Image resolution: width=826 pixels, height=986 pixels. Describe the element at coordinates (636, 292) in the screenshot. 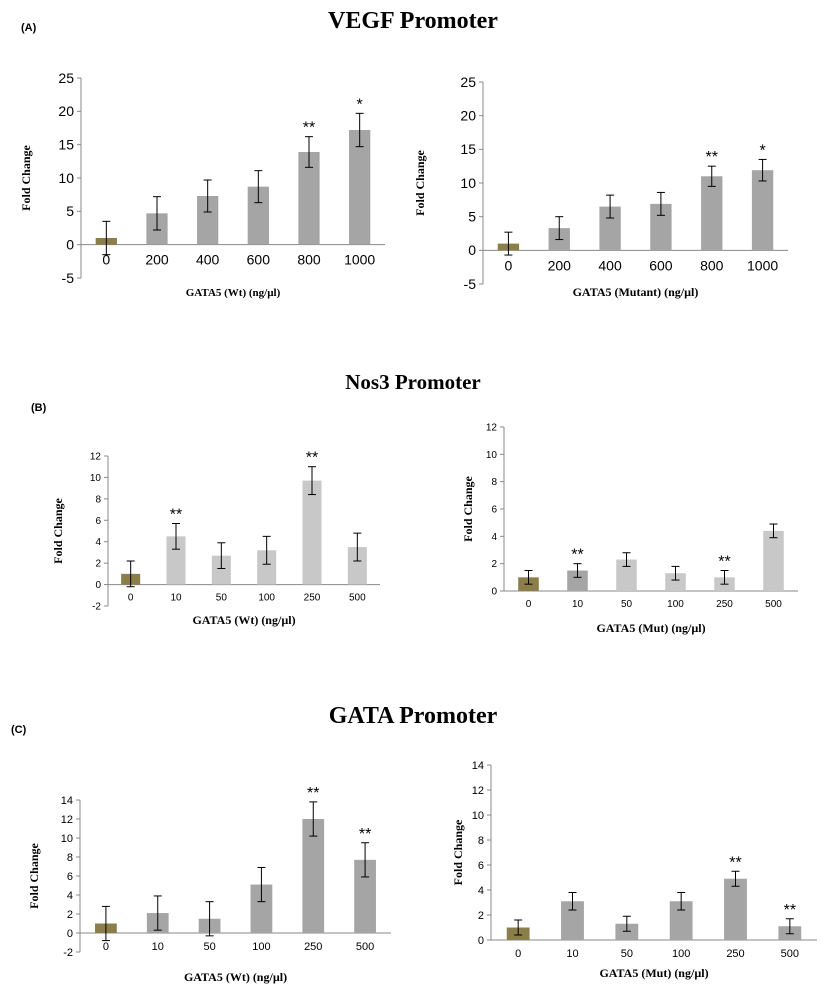

I see `x-axis-title: GATA5 (Mutant) (ng/µl)` at that location.